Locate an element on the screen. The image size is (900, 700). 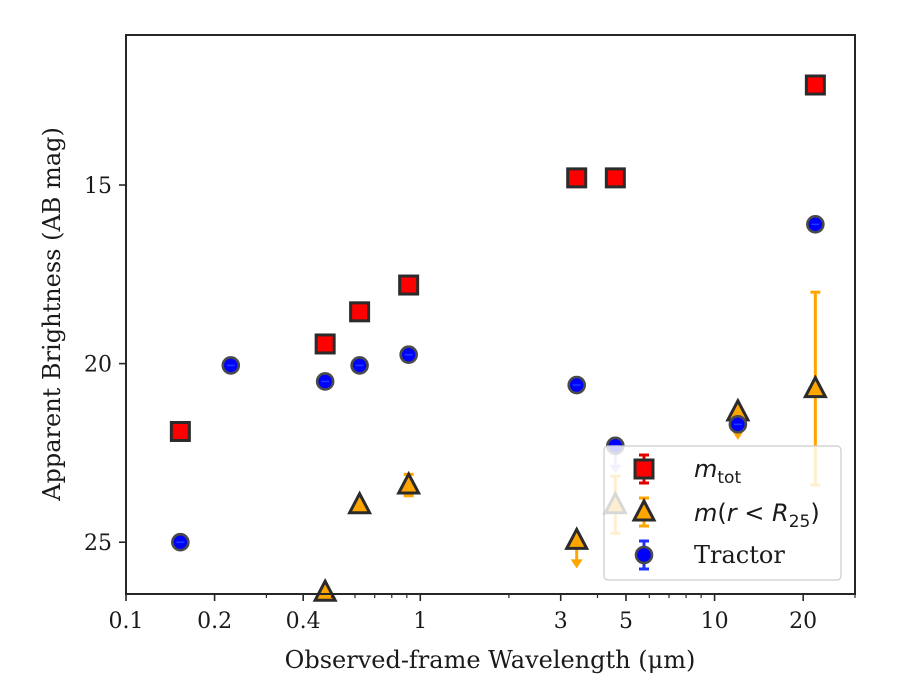
x-tick-label: 20 is located at coordinates (803, 621).